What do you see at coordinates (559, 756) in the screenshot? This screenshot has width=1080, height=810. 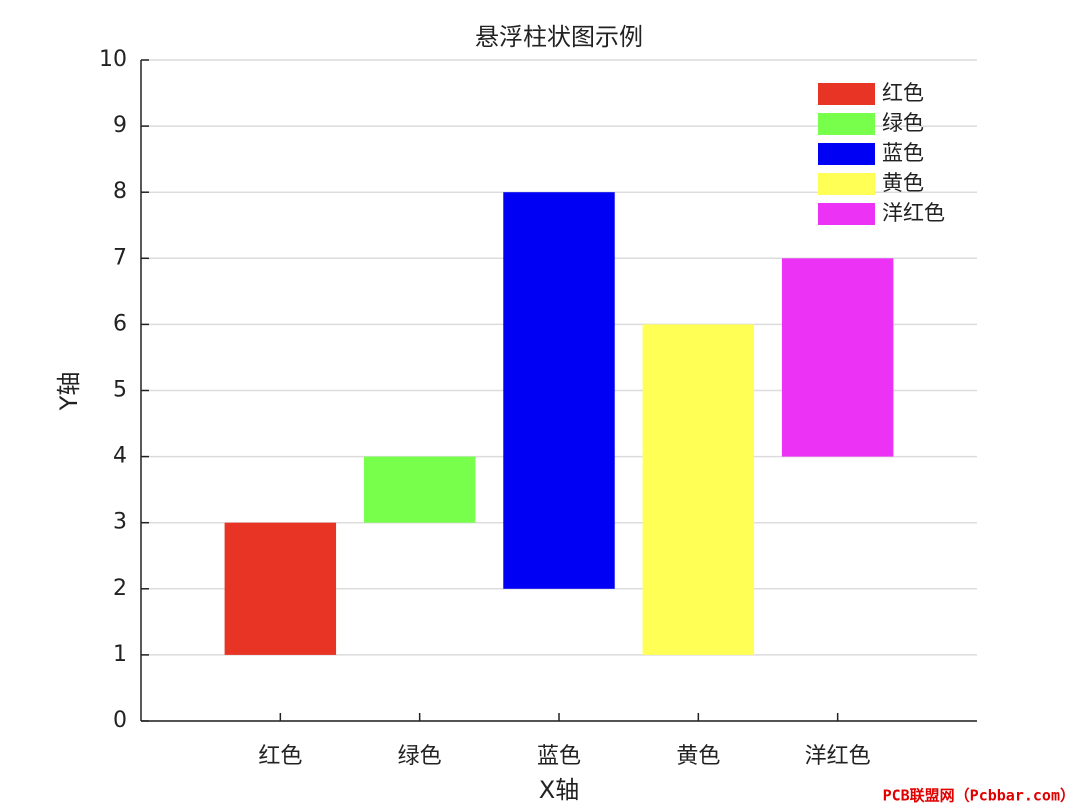 I see `x-tick-label: 蓝色` at bounding box center [559, 756].